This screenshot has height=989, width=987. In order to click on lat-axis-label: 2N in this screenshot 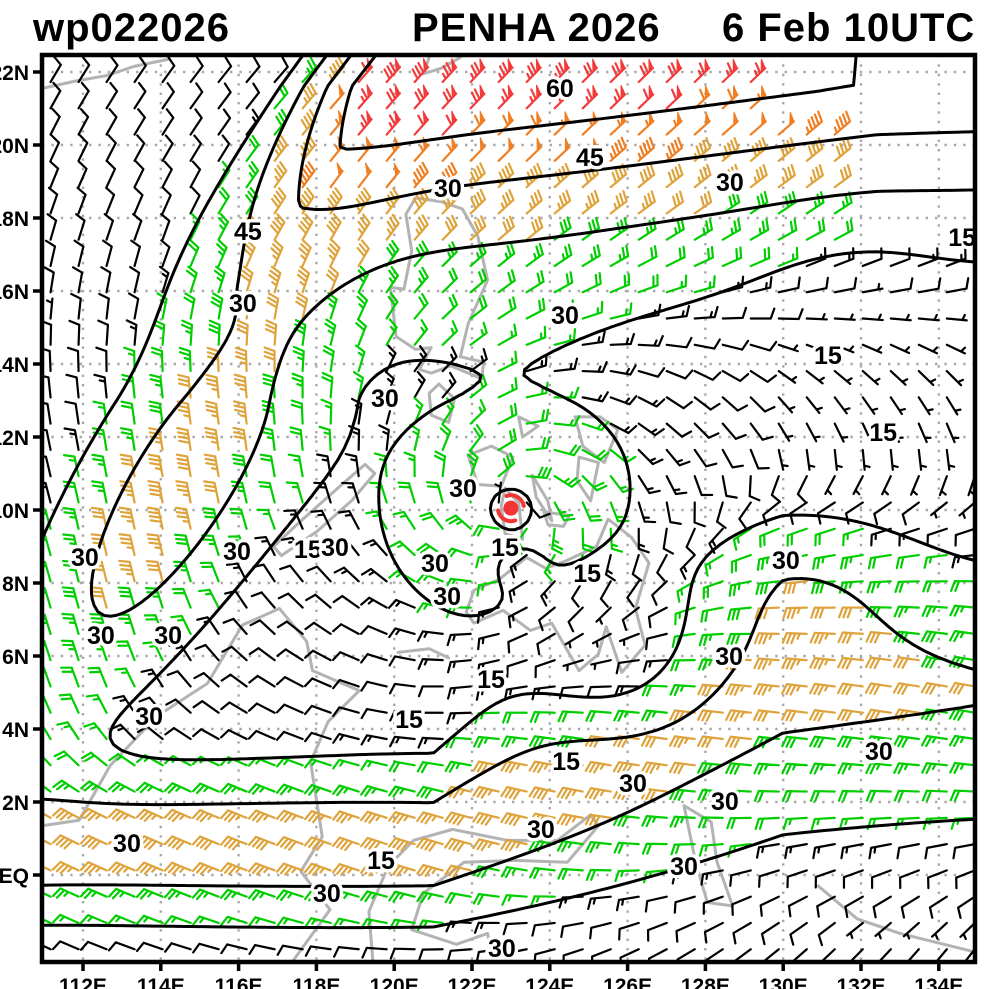, I will do `click(15, 803)`.